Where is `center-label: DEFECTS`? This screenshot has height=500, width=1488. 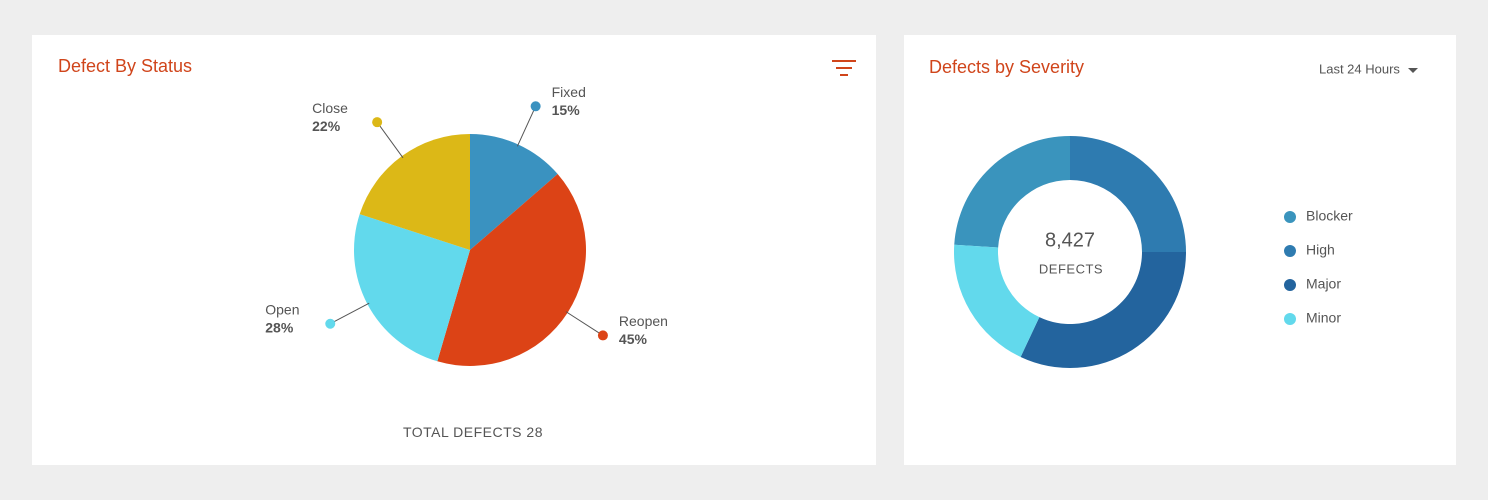 center-label: DEFECTS is located at coordinates (1071, 268).